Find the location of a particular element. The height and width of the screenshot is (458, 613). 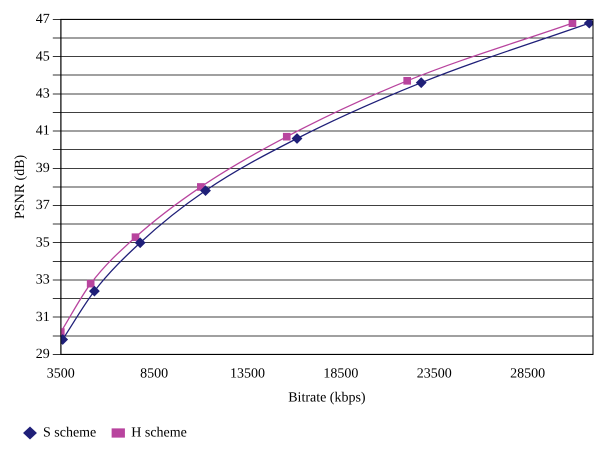

y-tick-label: 41 is located at coordinates (43, 131).